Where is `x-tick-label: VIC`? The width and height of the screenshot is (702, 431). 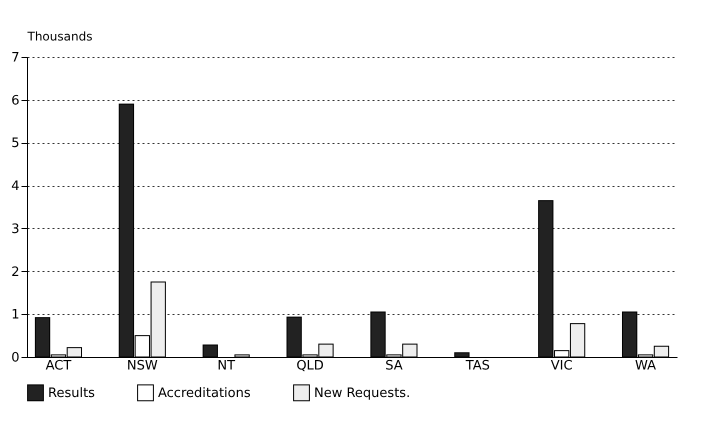 x-tick-label: VIC is located at coordinates (561, 366).